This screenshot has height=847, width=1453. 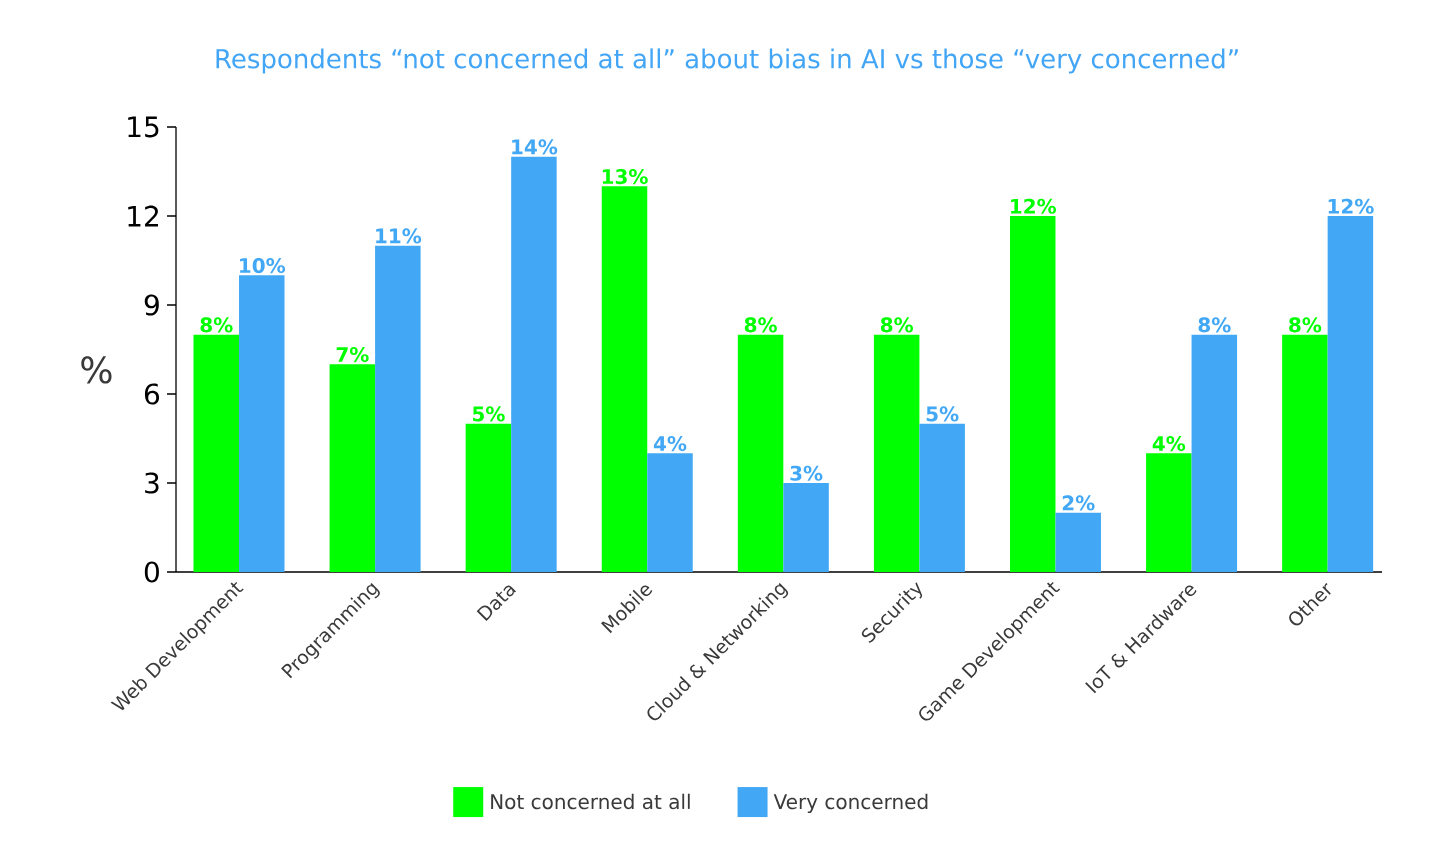 I want to click on data-label: 7%, so click(x=352, y=355).